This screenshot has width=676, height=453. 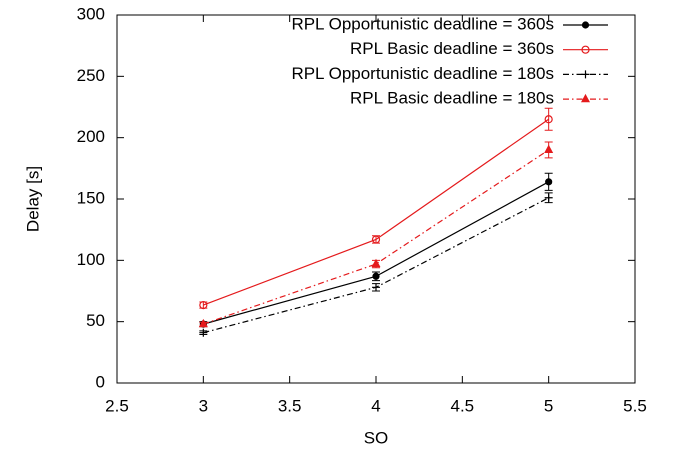 I want to click on x-tick-label: 2.5, so click(x=117, y=405).